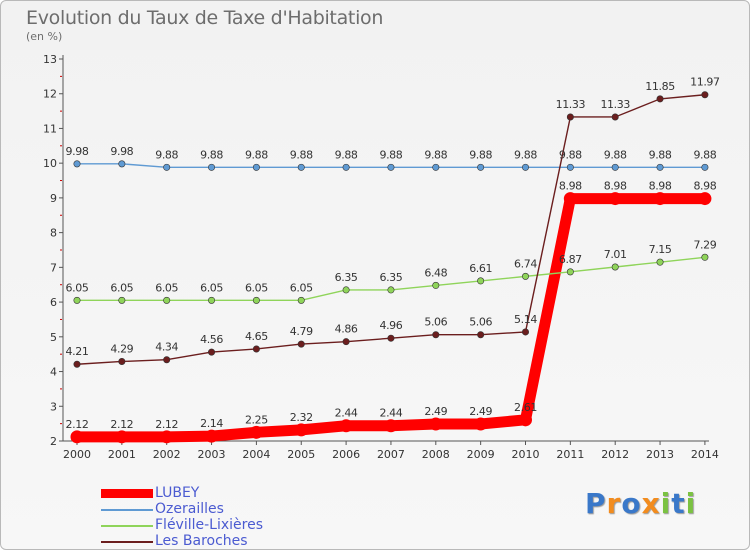 The width and height of the screenshot is (750, 550). Describe the element at coordinates (525, 263) in the screenshot. I see `data-label: 6.74` at that location.